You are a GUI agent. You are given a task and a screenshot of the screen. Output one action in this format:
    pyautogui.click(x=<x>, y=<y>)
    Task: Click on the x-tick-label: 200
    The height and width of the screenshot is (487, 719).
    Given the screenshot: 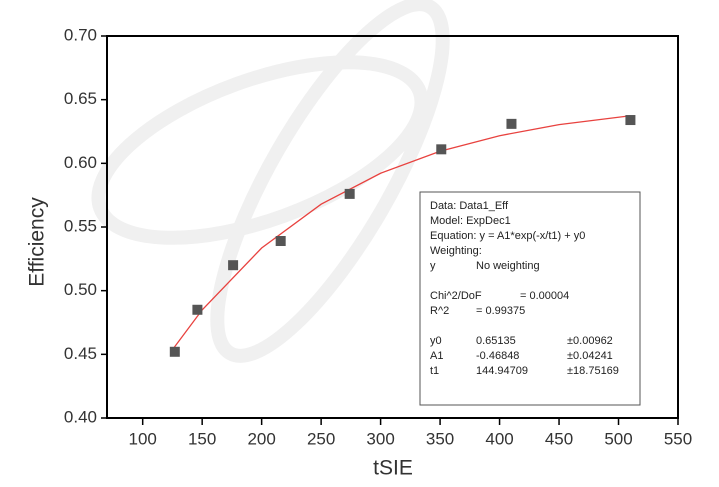 What is the action you would take?
    pyautogui.click(x=261, y=438)
    